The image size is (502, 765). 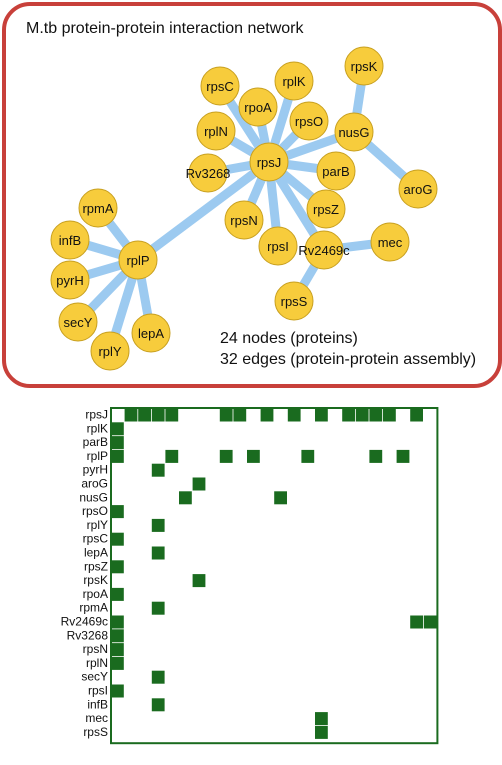 What do you see at coordinates (203, 211) in the screenshot?
I see `edge-rpsJ-rplP` at bounding box center [203, 211].